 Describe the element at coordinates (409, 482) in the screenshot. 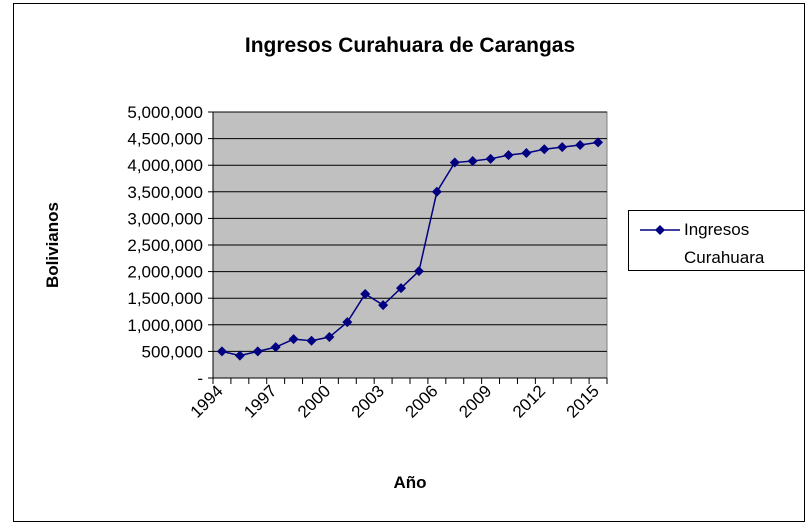

I see `x-axis-label: Año` at that location.